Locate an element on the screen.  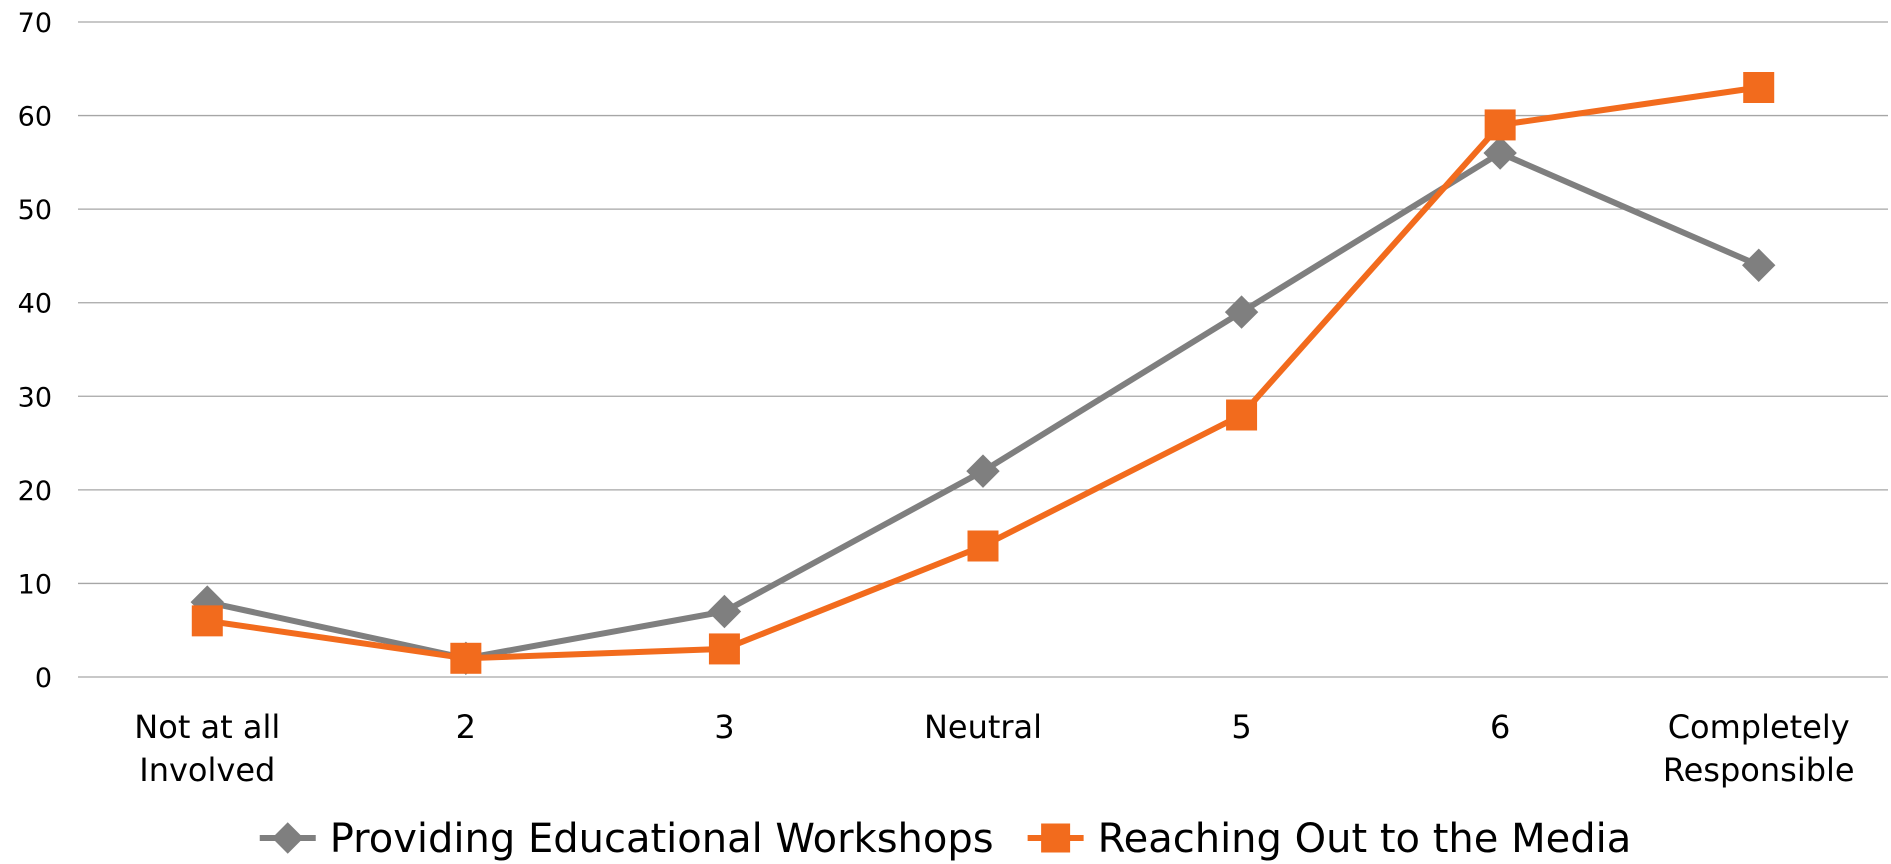
y-tick-label: 60 is located at coordinates (35, 117).